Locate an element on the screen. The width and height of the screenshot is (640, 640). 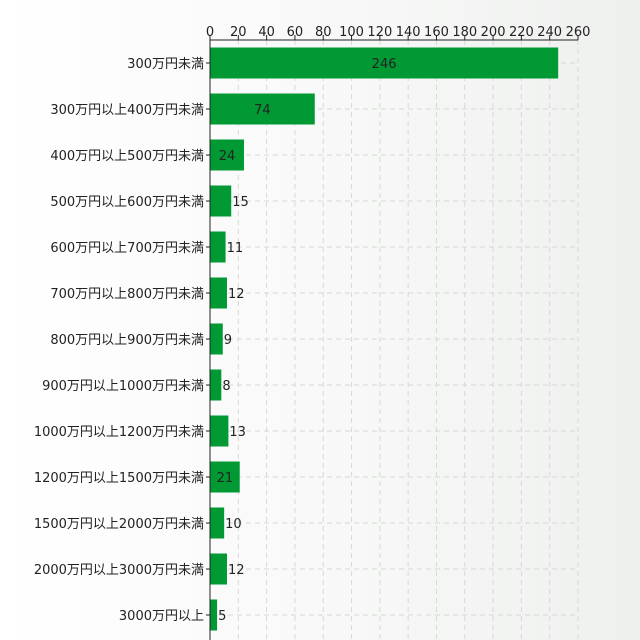
x-tick-label: 160 is located at coordinates (436, 32).